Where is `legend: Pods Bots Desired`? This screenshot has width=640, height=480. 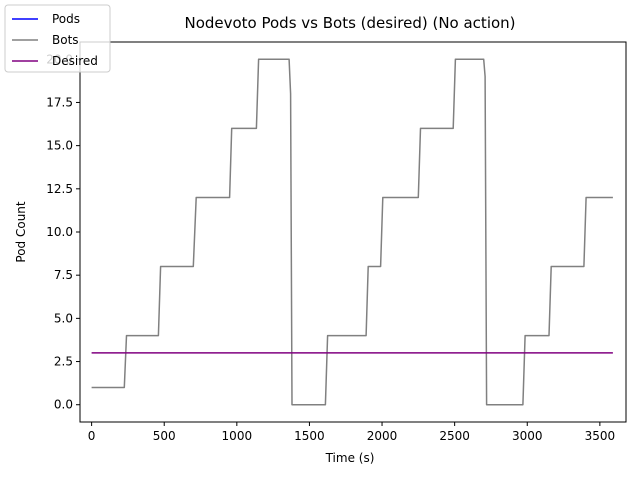
legend: Pods Bots Desired is located at coordinates (57, 38).